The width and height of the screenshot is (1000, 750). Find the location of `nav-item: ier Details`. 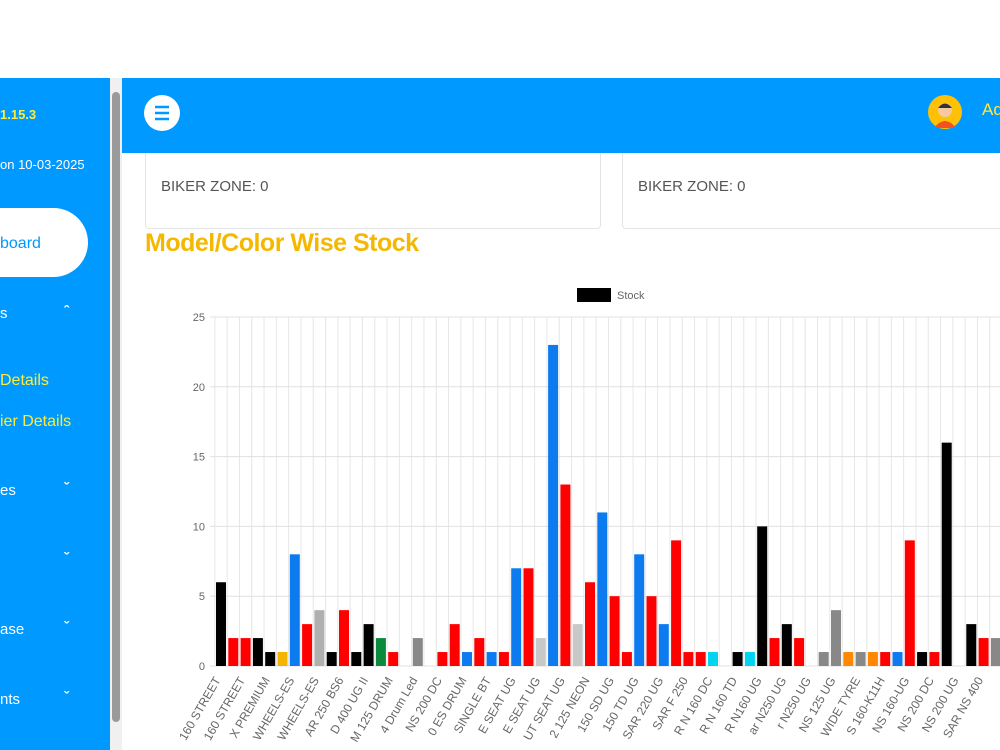

nav-item: ier Details is located at coordinates (36, 421).